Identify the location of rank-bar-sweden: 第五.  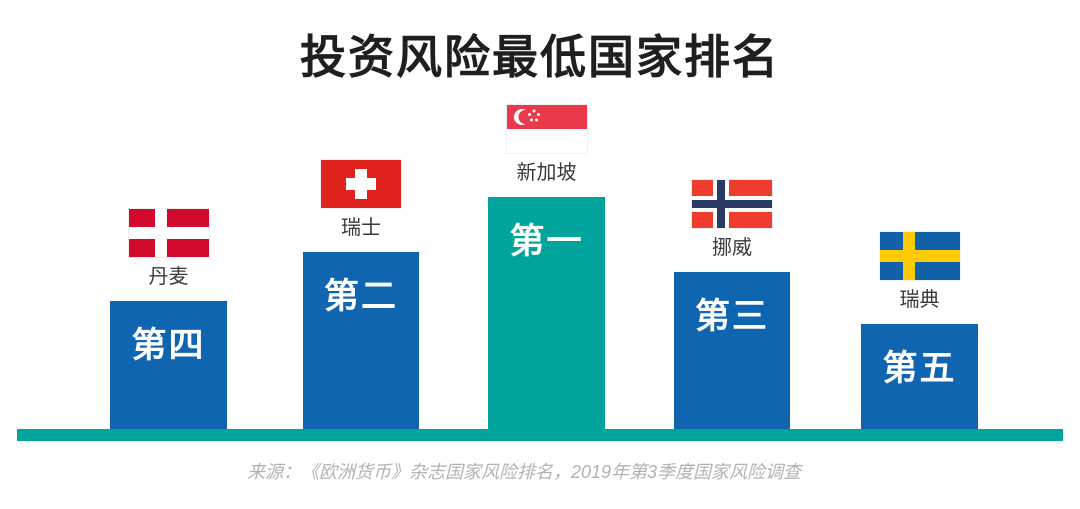
(919, 376).